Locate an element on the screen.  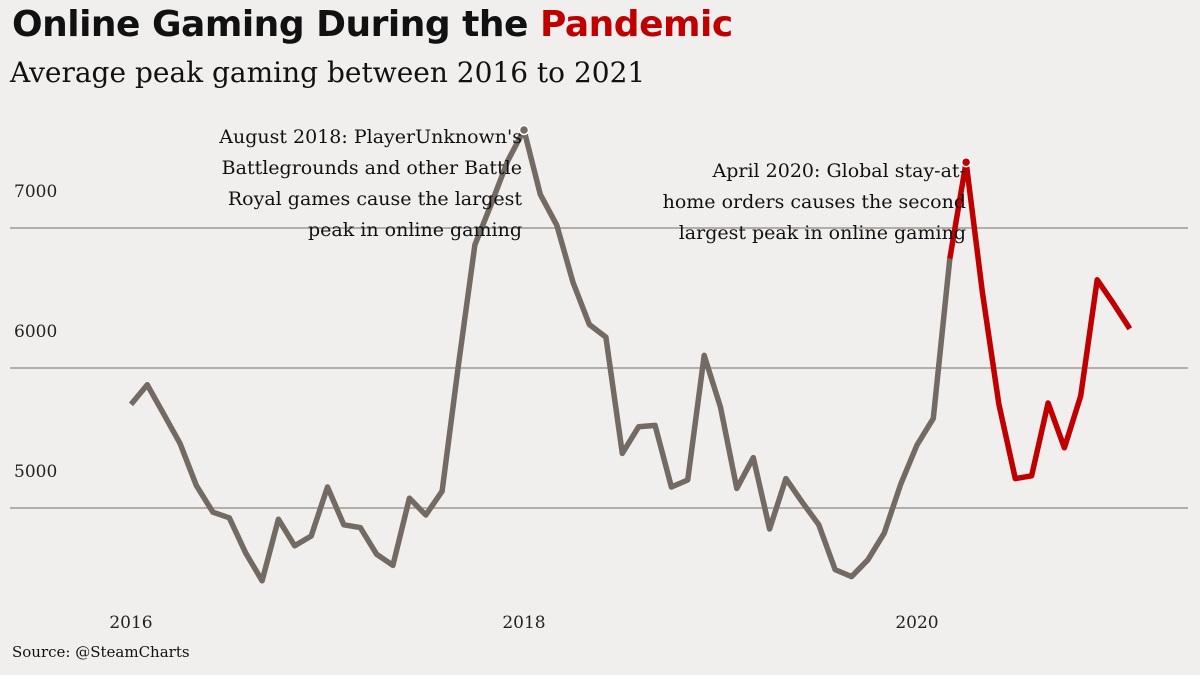
x-tick-label: 2018 is located at coordinates (523, 623).